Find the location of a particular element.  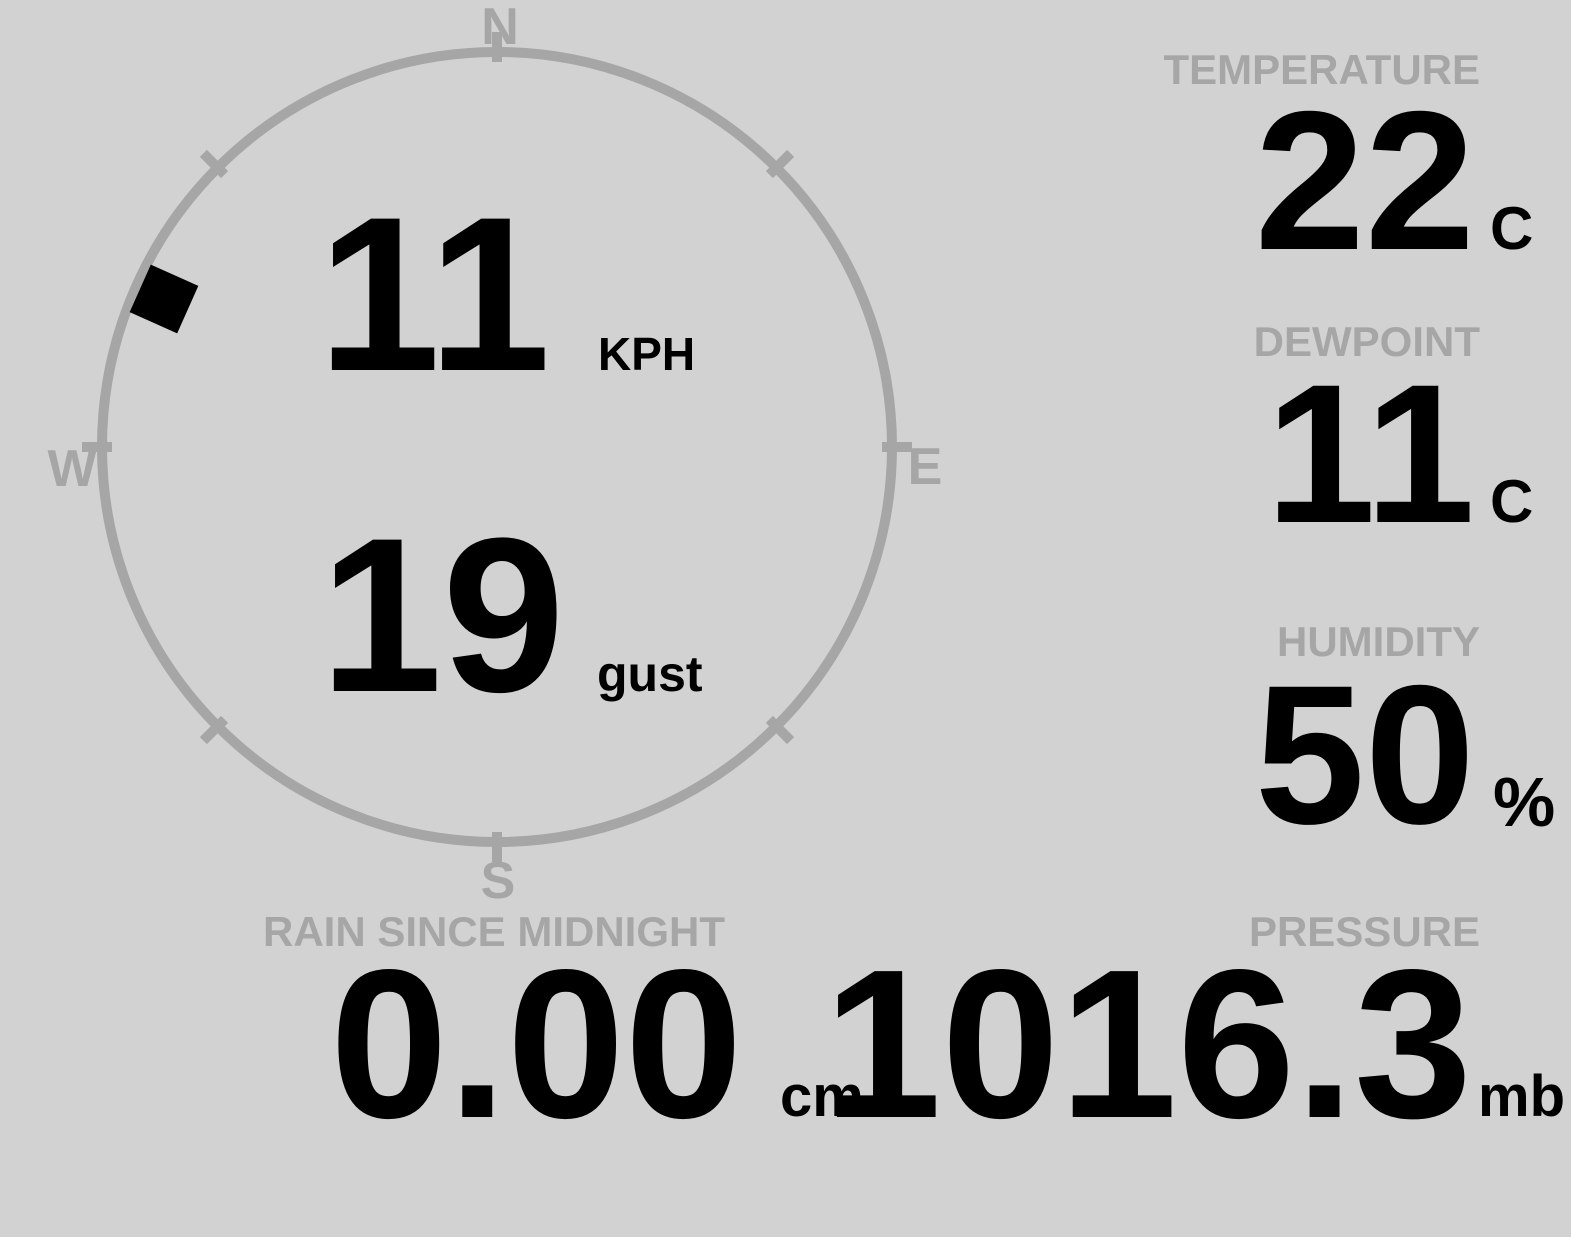

pressure-unit: mb is located at coordinates (1521, 1096).